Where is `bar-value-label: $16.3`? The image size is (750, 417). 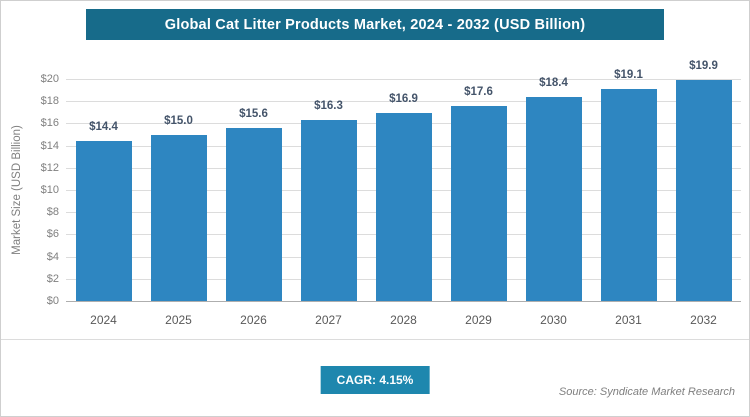 bar-value-label: $16.3 is located at coordinates (328, 106).